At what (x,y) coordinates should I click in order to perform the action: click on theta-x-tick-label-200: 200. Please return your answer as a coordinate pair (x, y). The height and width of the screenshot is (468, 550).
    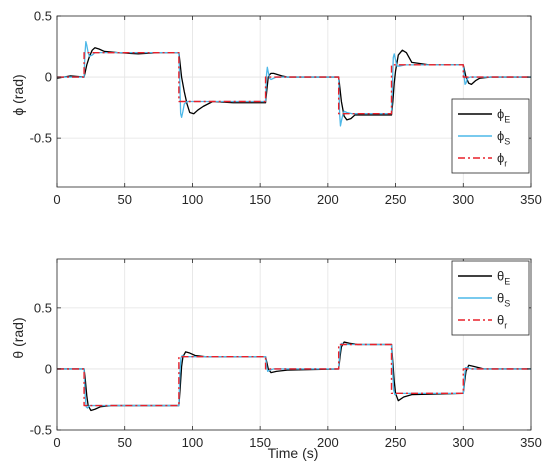
    Looking at the image, I should click on (328, 442).